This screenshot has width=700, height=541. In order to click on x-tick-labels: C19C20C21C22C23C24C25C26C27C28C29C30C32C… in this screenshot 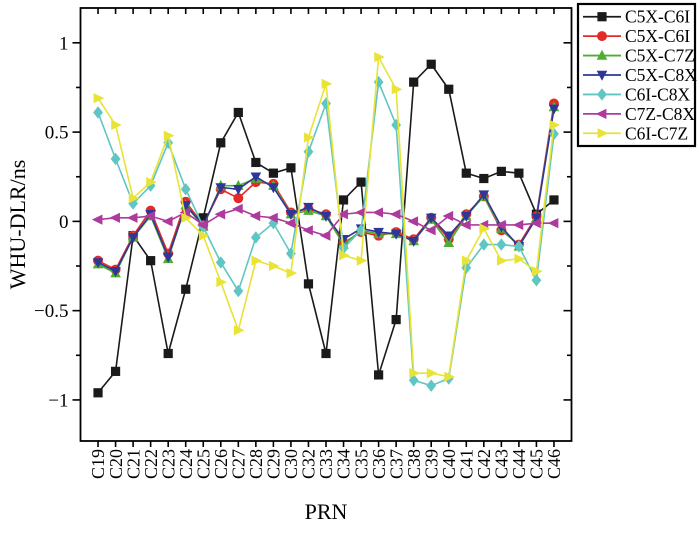, I will do `click(326, 464)`.